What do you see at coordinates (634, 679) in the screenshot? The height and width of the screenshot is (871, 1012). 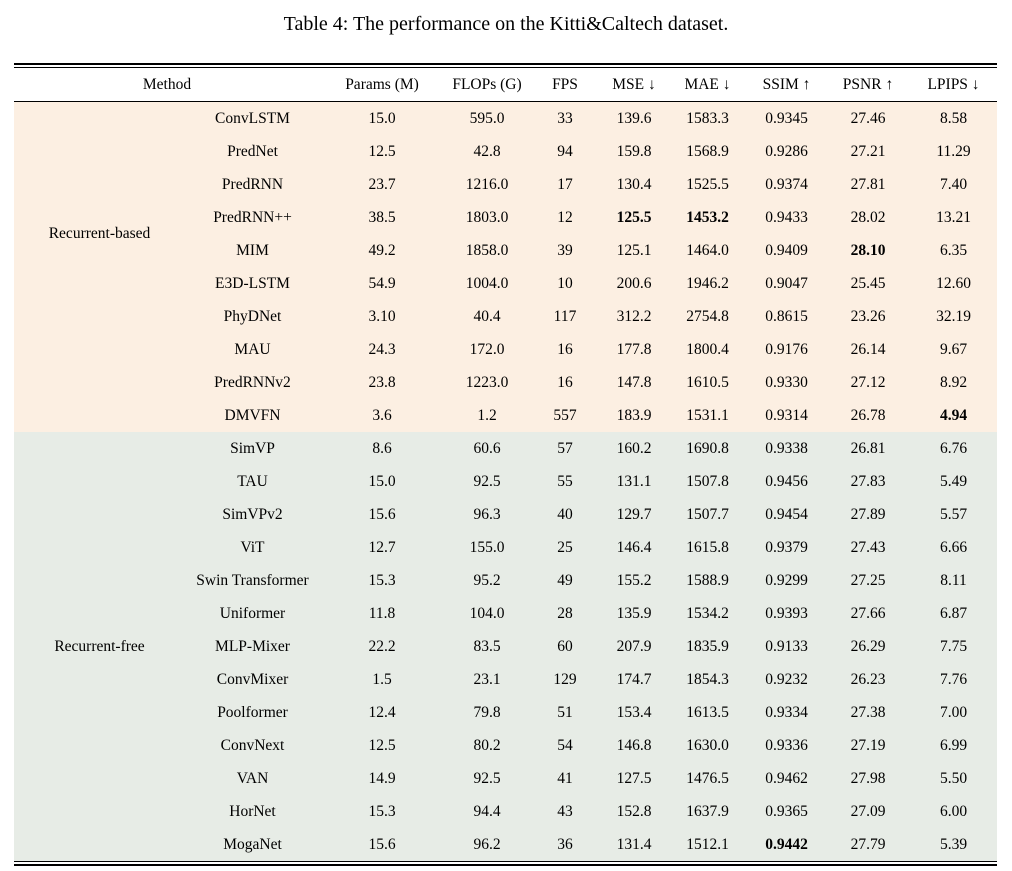 I see `mse-cell: 174.7` at bounding box center [634, 679].